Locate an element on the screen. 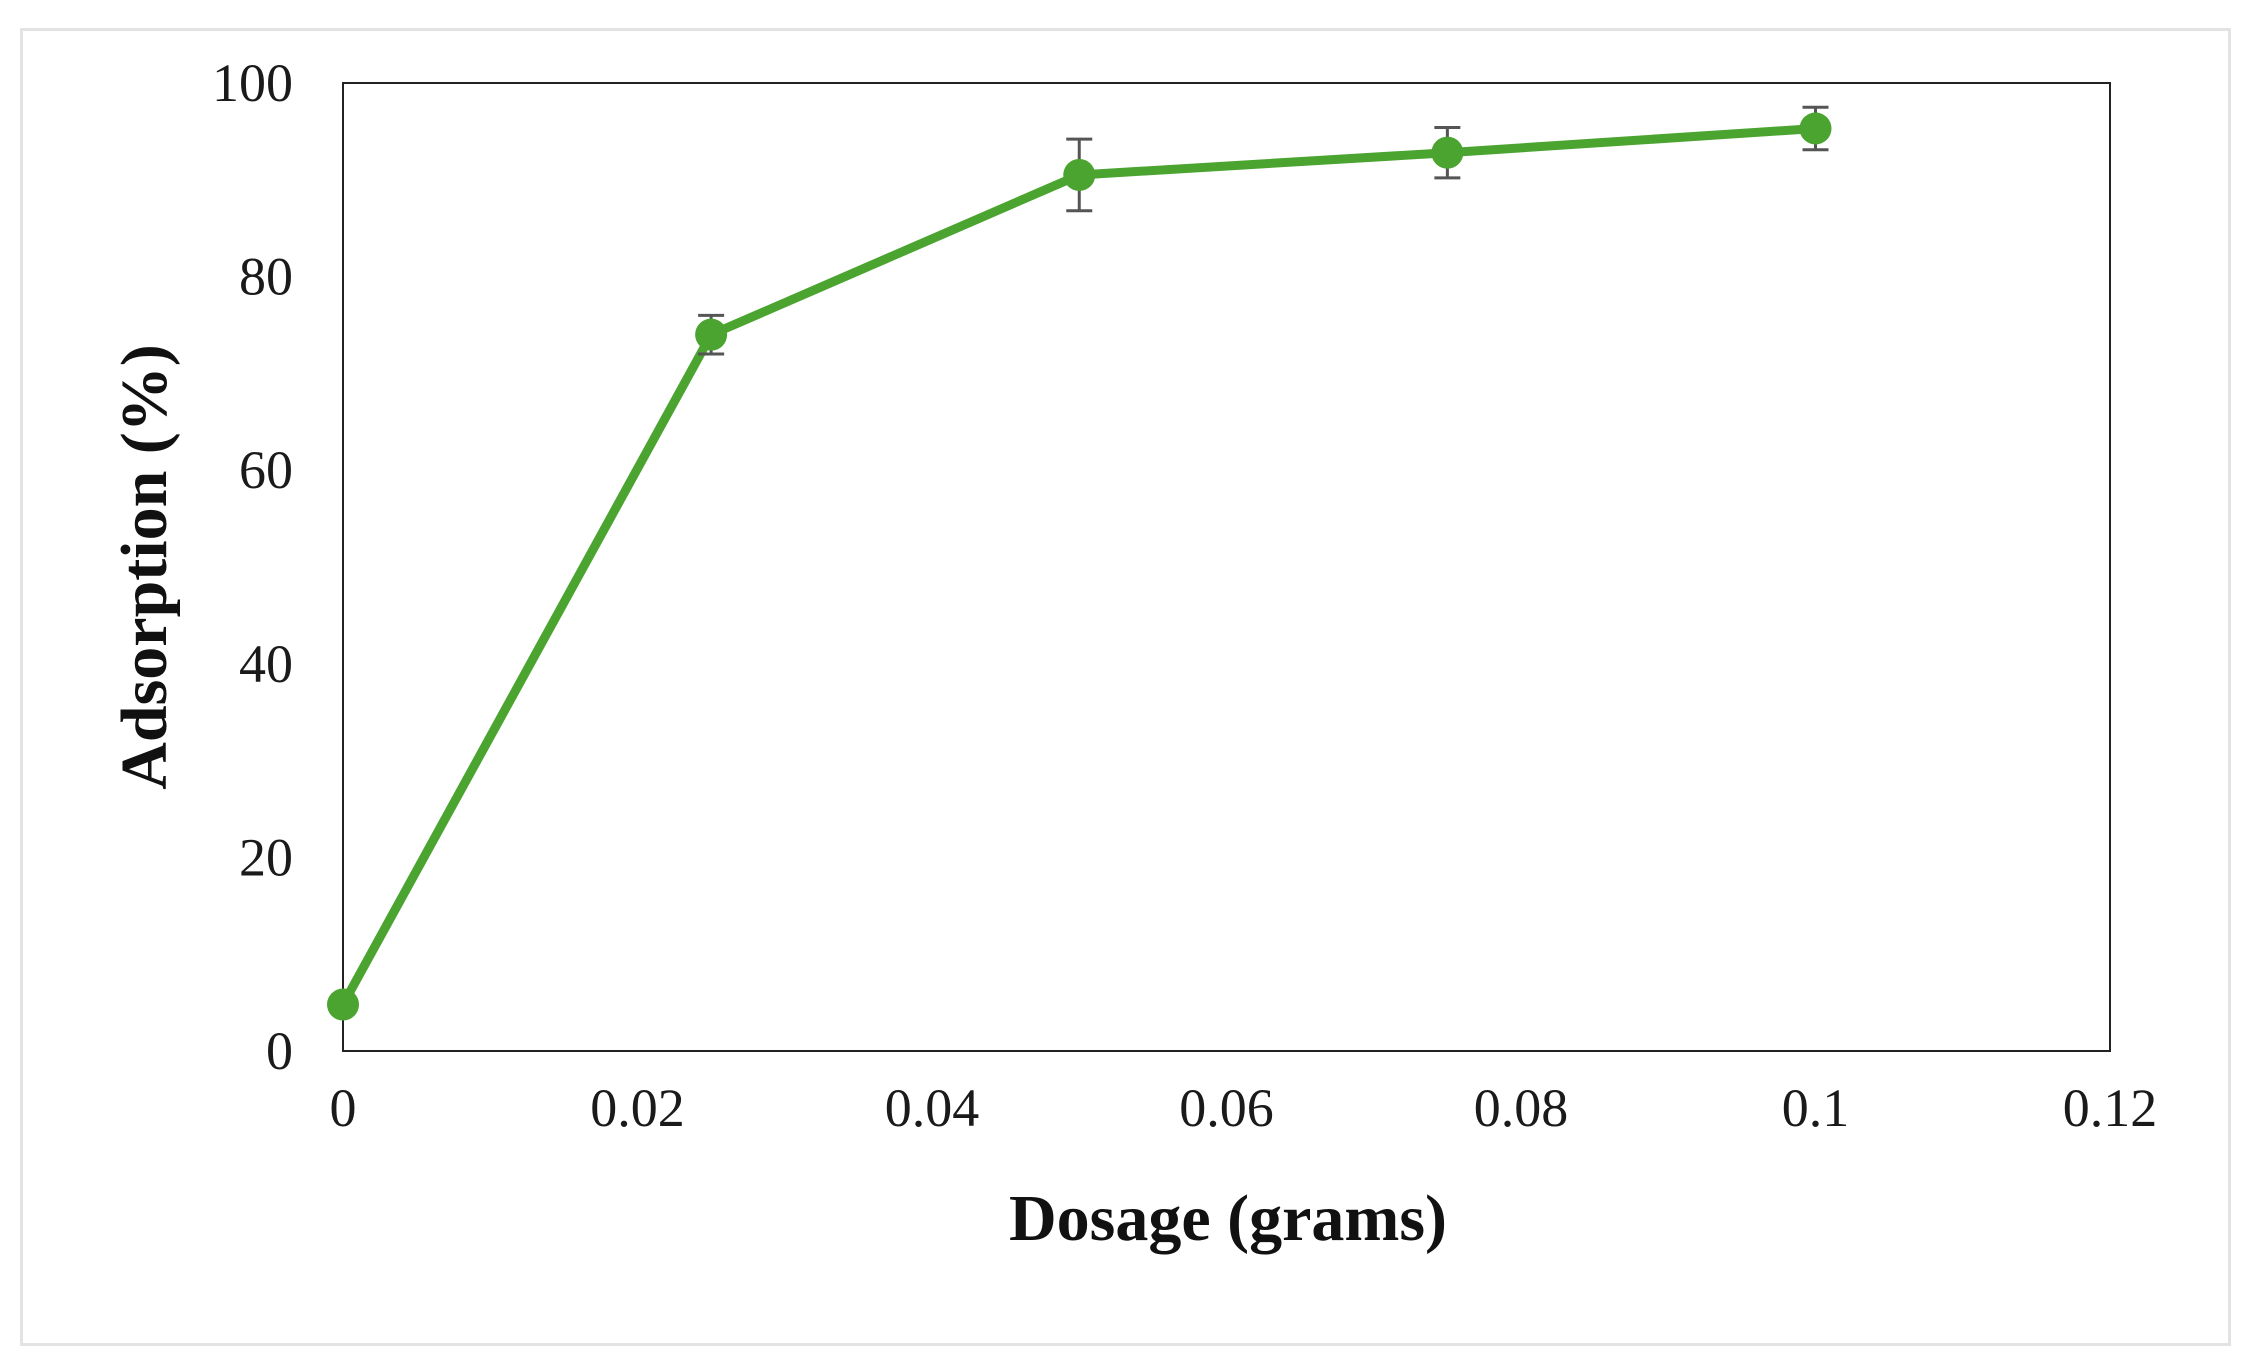 The image size is (2253, 1368). x-tick-label: 0.02 is located at coordinates (637, 1108).